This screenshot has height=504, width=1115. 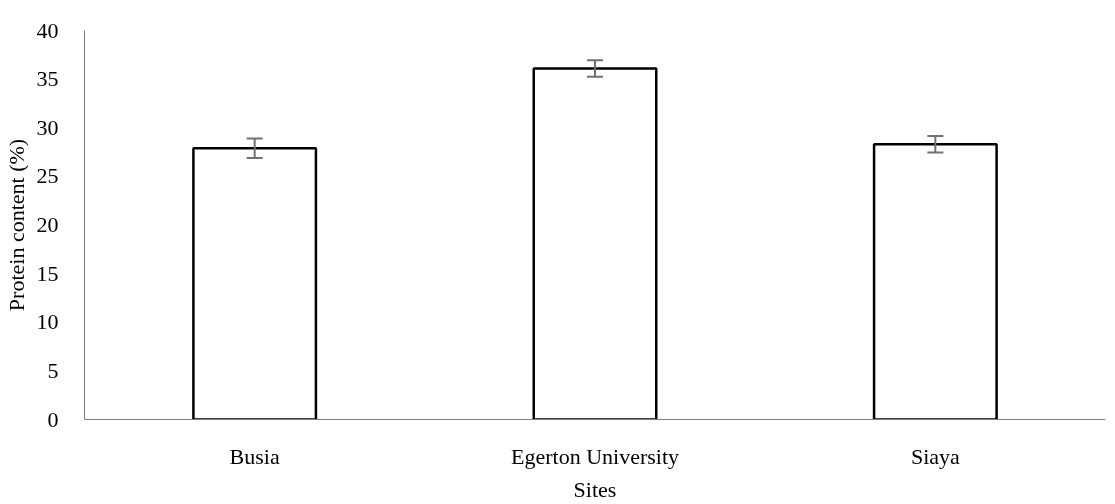 I want to click on y-tick-label: 15, so click(x=47, y=273).